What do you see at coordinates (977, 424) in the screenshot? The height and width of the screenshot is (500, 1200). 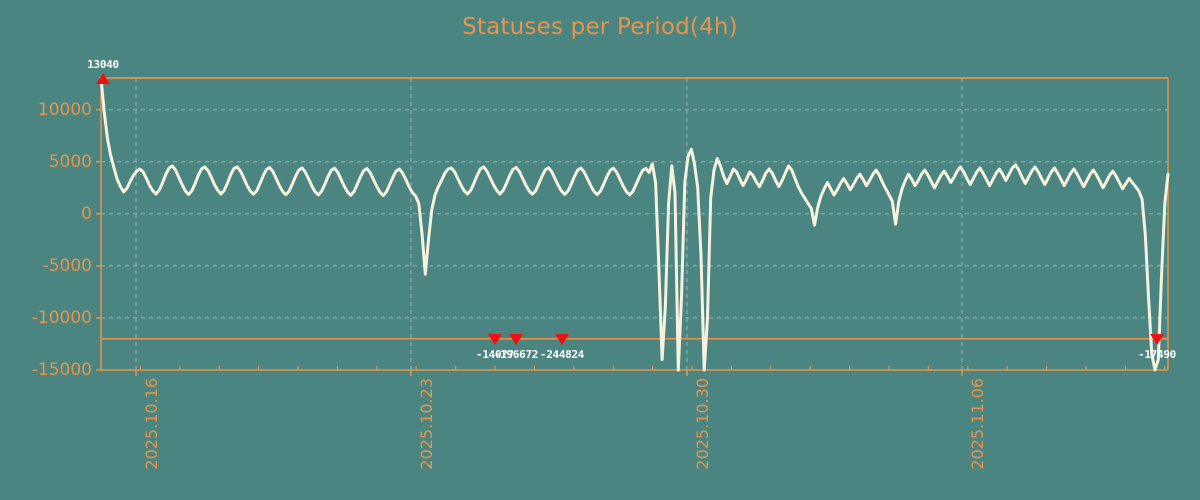 I see `x-tick-label: 2025.11.06` at bounding box center [977, 424].